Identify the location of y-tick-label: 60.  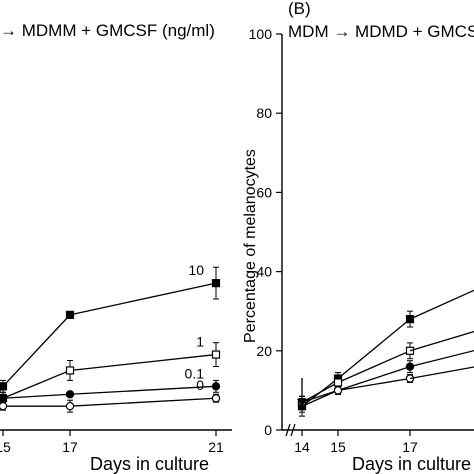
(264, 192).